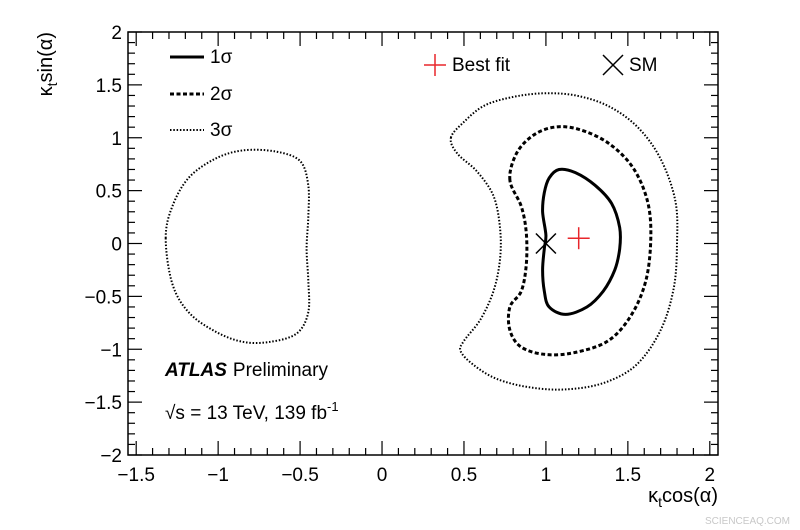 The image size is (800, 530). I want to click on x-tick-label: 2, so click(710, 475).